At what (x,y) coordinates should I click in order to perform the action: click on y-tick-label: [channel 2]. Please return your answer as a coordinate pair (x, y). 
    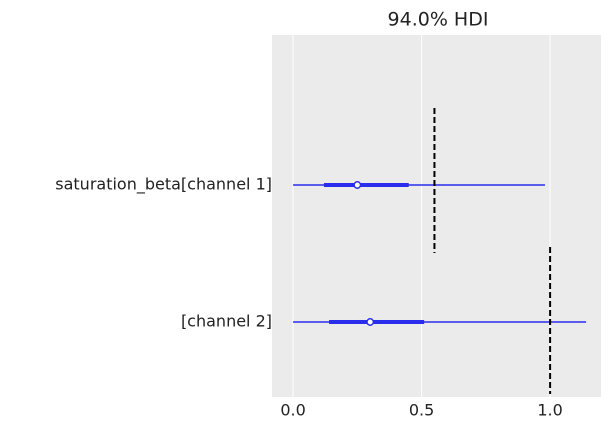
    Looking at the image, I should click on (226, 321).